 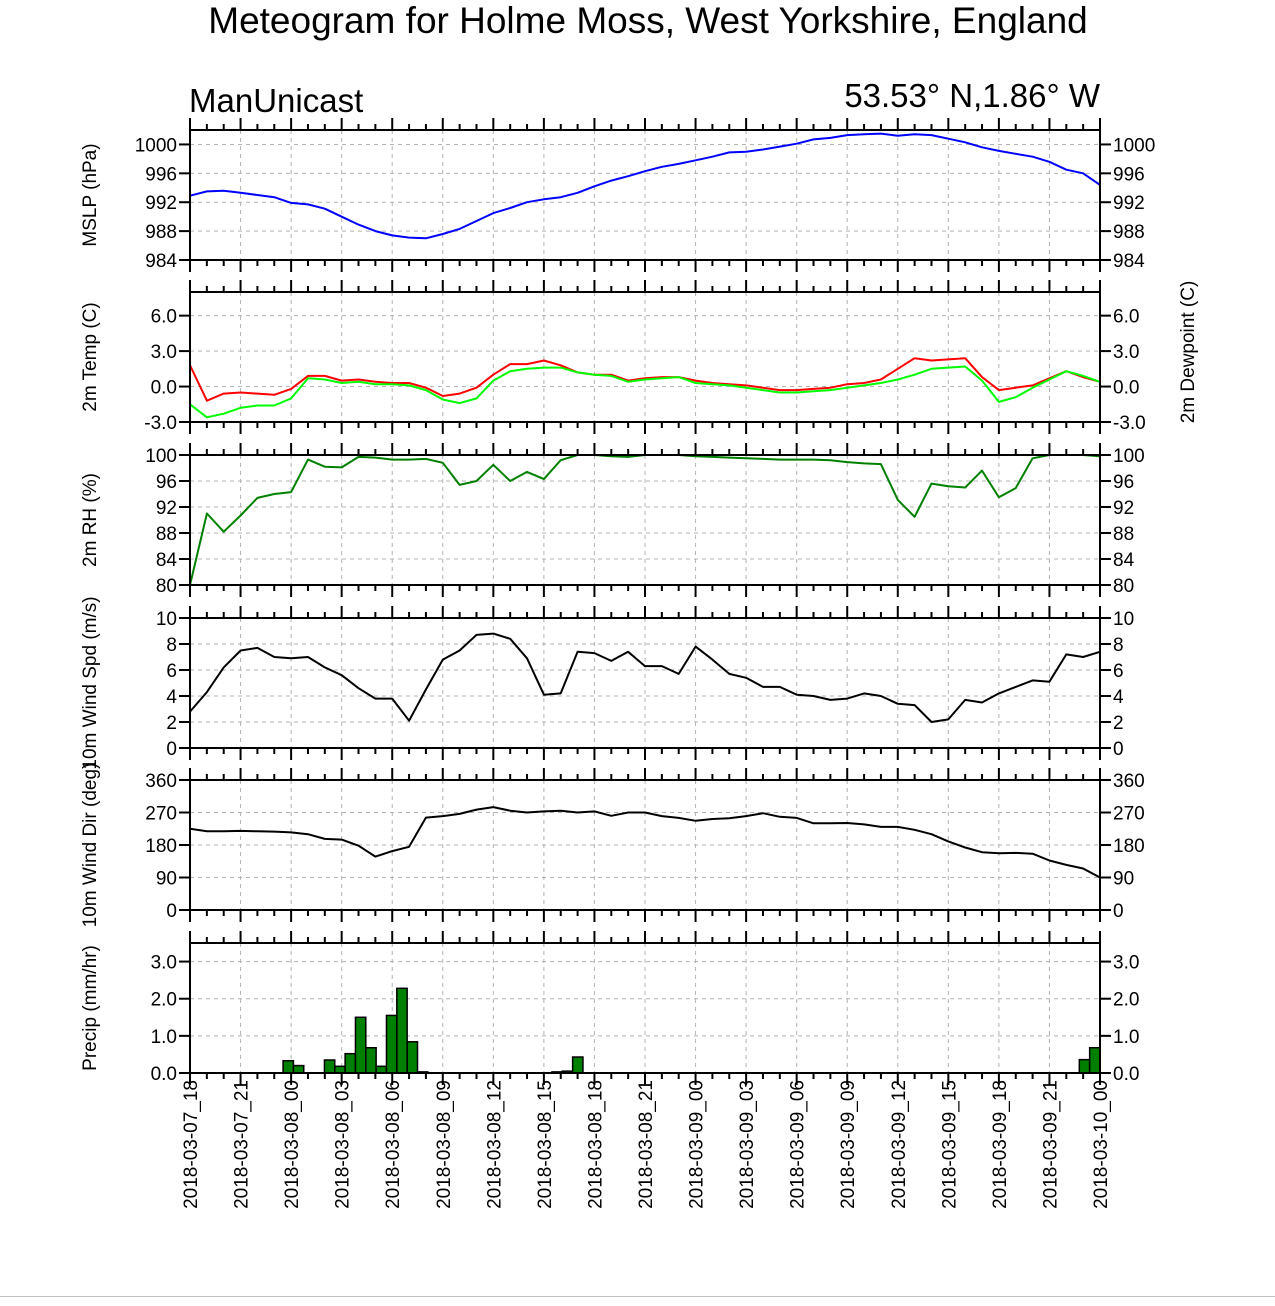 What do you see at coordinates (798, 1144) in the screenshot?
I see `x-tick-label: 2018-03-09_06` at bounding box center [798, 1144].